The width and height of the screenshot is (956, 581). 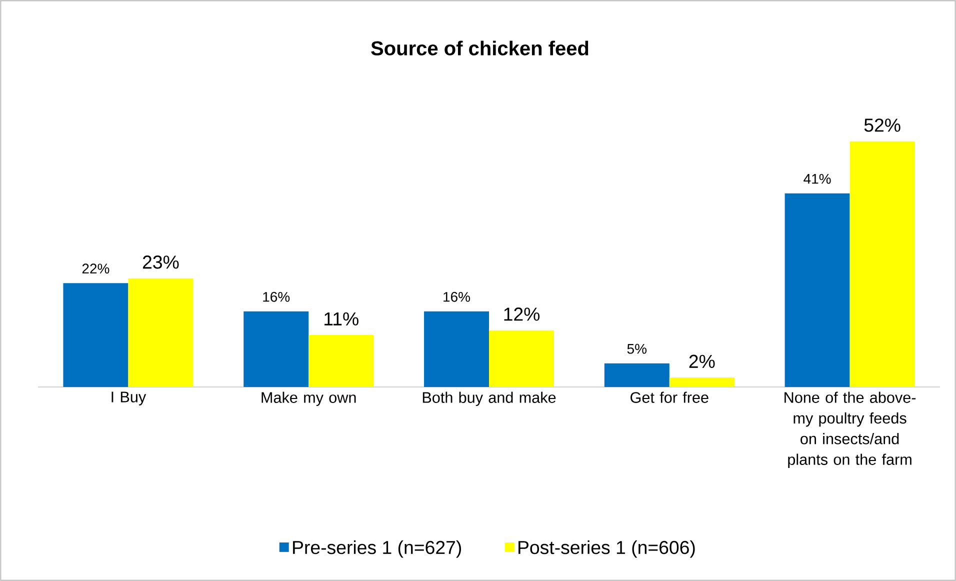 What do you see at coordinates (606, 549) in the screenshot?
I see `legend-label: Post-series 1 (n=606)` at bounding box center [606, 549].